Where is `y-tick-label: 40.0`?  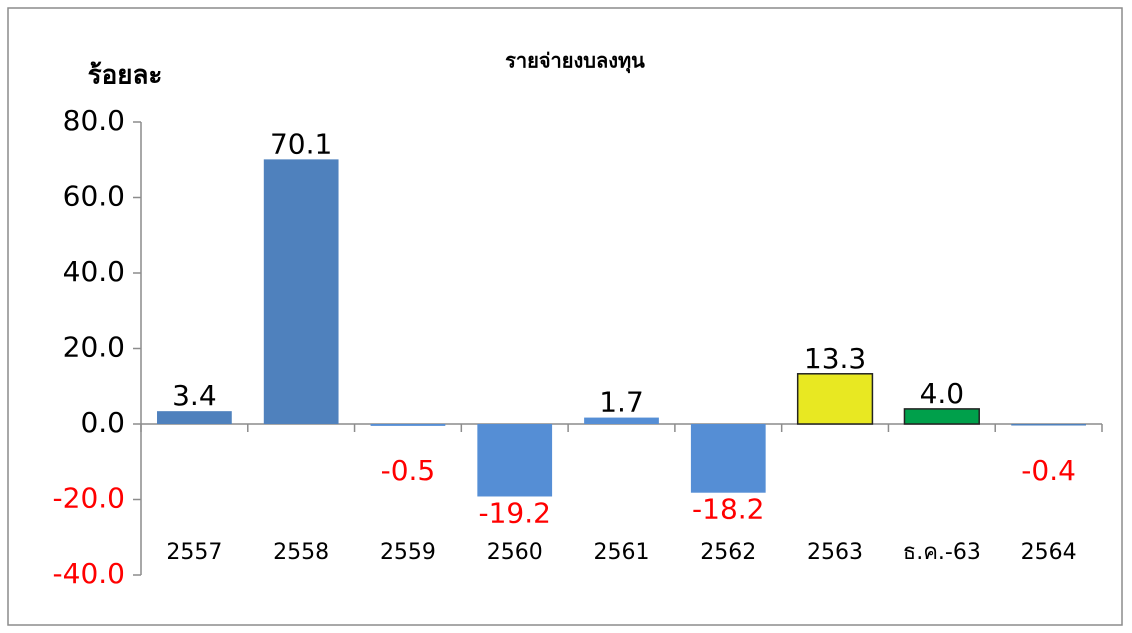
y-tick-label: 40.0 is located at coordinates (94, 271).